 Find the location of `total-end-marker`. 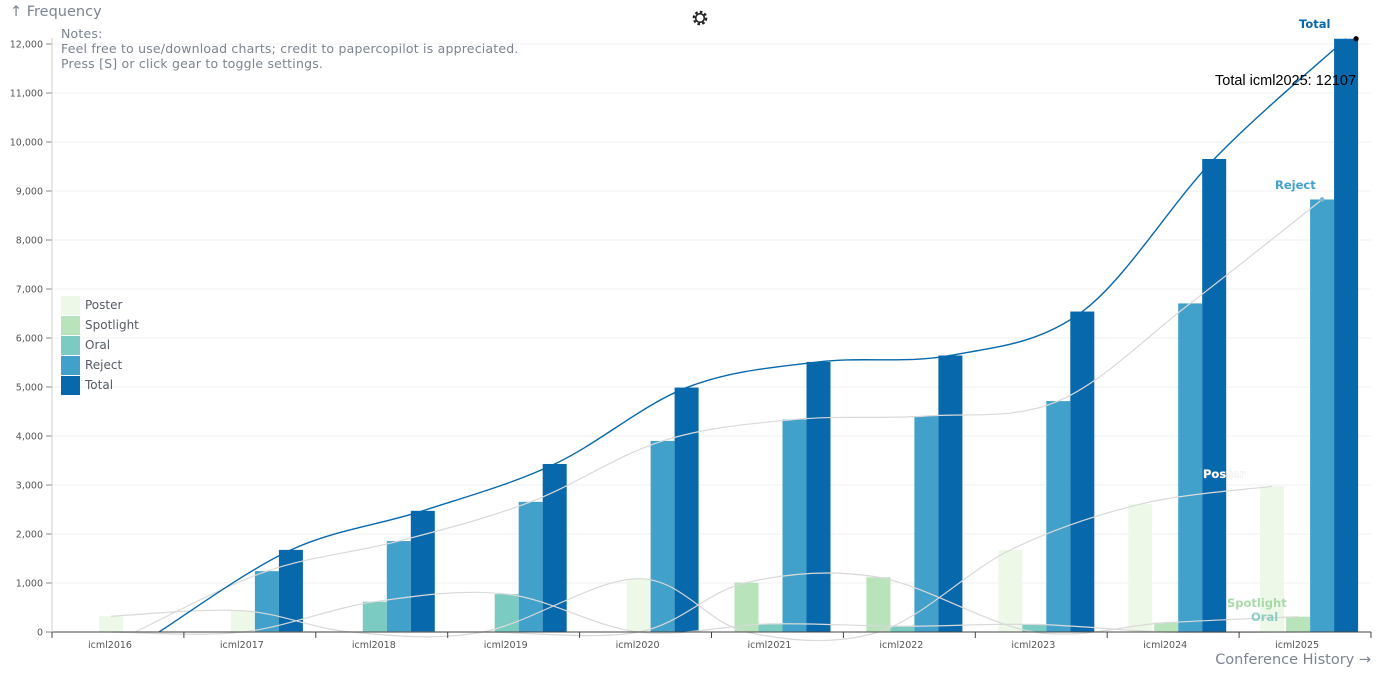

total-end-marker is located at coordinates (1356, 39).